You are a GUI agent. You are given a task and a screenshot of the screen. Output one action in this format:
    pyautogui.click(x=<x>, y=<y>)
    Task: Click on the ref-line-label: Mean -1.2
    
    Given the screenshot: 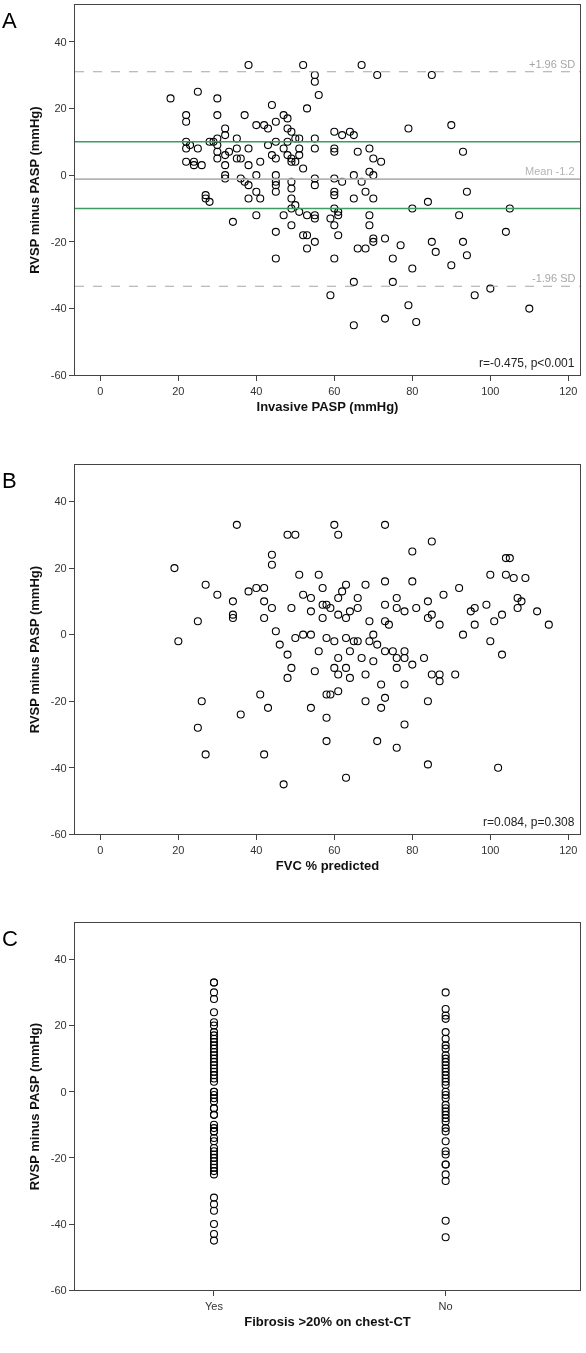 What is the action you would take?
    pyautogui.click(x=550, y=171)
    